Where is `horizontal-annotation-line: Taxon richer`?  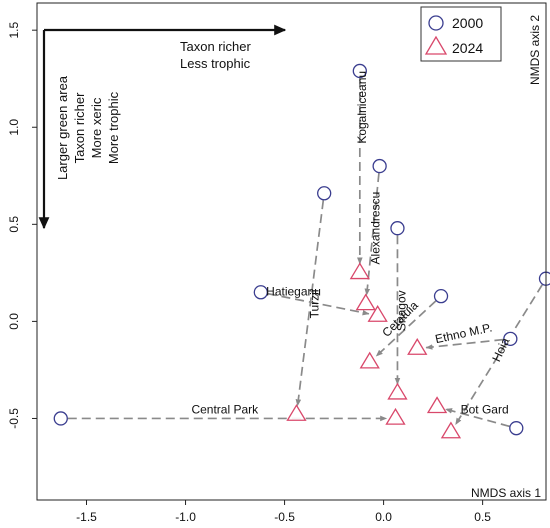
horizontal-annotation-line: Taxon richer is located at coordinates (215, 46).